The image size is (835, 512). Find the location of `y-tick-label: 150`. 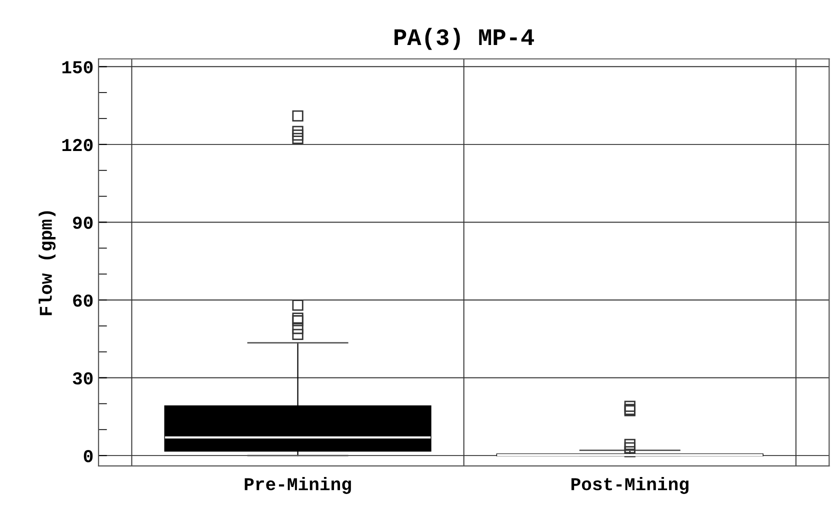

y-tick-label: 150 is located at coordinates (77, 67).